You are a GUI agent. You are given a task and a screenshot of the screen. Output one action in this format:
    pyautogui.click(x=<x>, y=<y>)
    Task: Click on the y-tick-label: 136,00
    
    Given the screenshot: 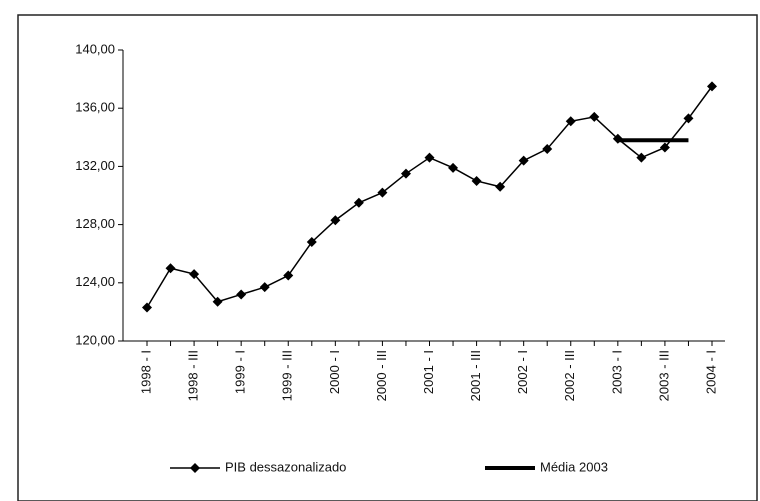 What is the action you would take?
    pyautogui.click(x=95, y=107)
    